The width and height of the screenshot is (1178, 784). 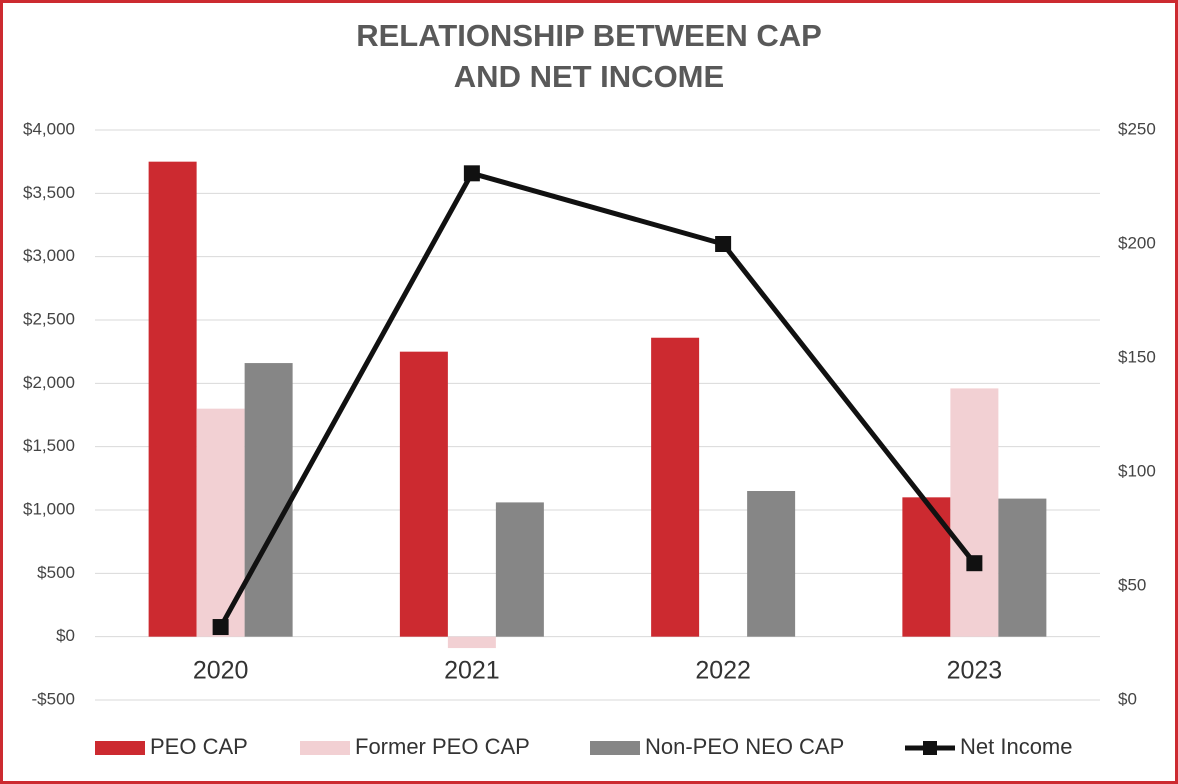 I want to click on y-tick-label: $2,000, so click(x=49, y=382).